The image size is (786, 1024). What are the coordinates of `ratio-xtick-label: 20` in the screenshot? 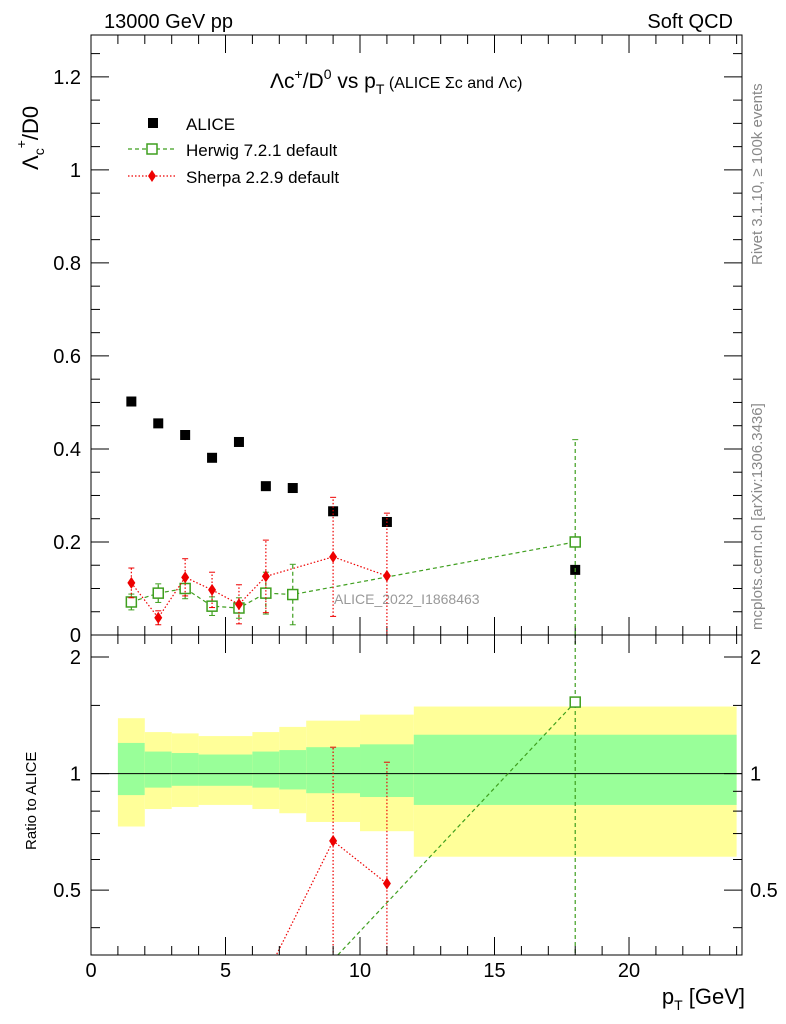 It's located at (629, 971).